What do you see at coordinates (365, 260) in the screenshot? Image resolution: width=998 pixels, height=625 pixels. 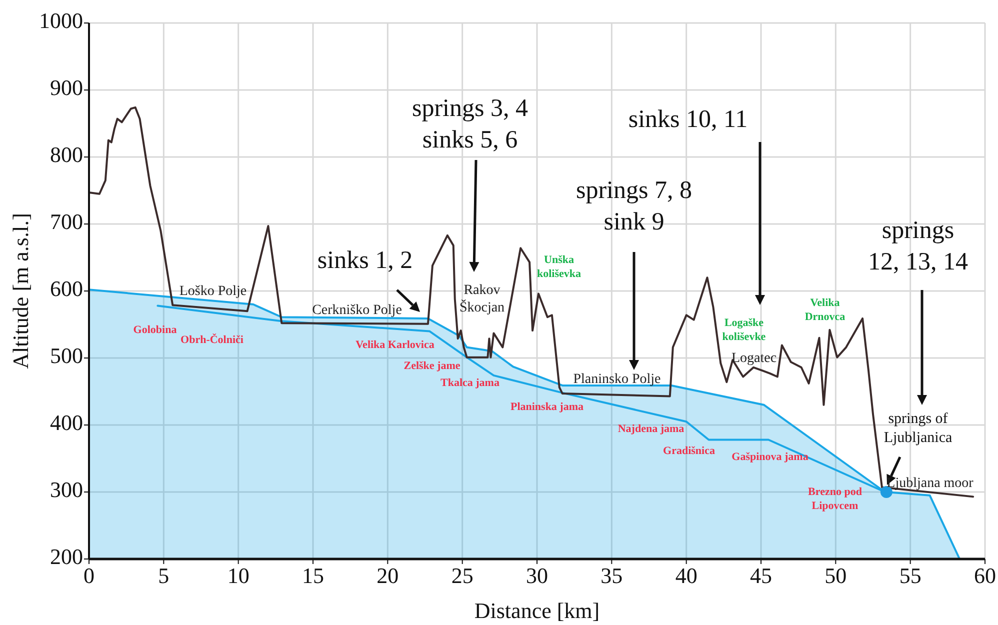 I see `annotation: sinks 1, 2` at bounding box center [365, 260].